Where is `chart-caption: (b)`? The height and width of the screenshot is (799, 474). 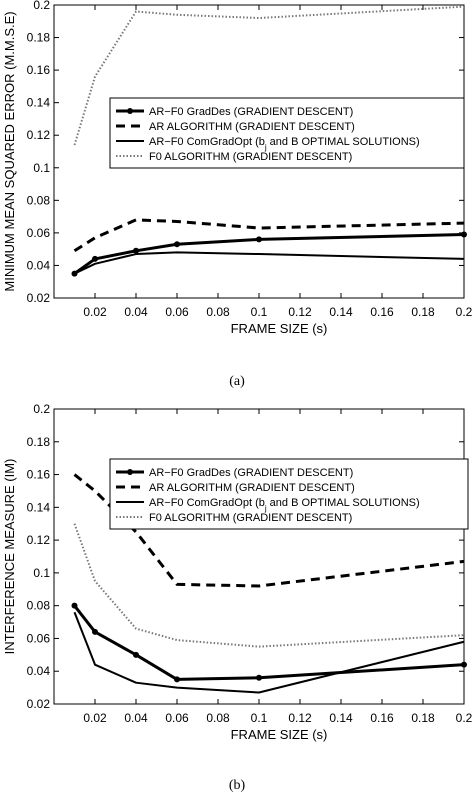
chart-caption: (b) is located at coordinates (237, 785).